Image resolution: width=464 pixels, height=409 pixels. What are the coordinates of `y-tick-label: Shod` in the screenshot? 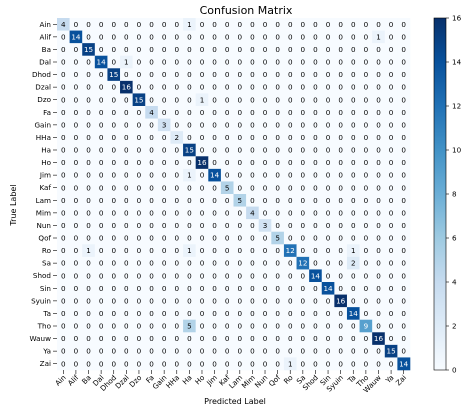 It's located at (42, 275).